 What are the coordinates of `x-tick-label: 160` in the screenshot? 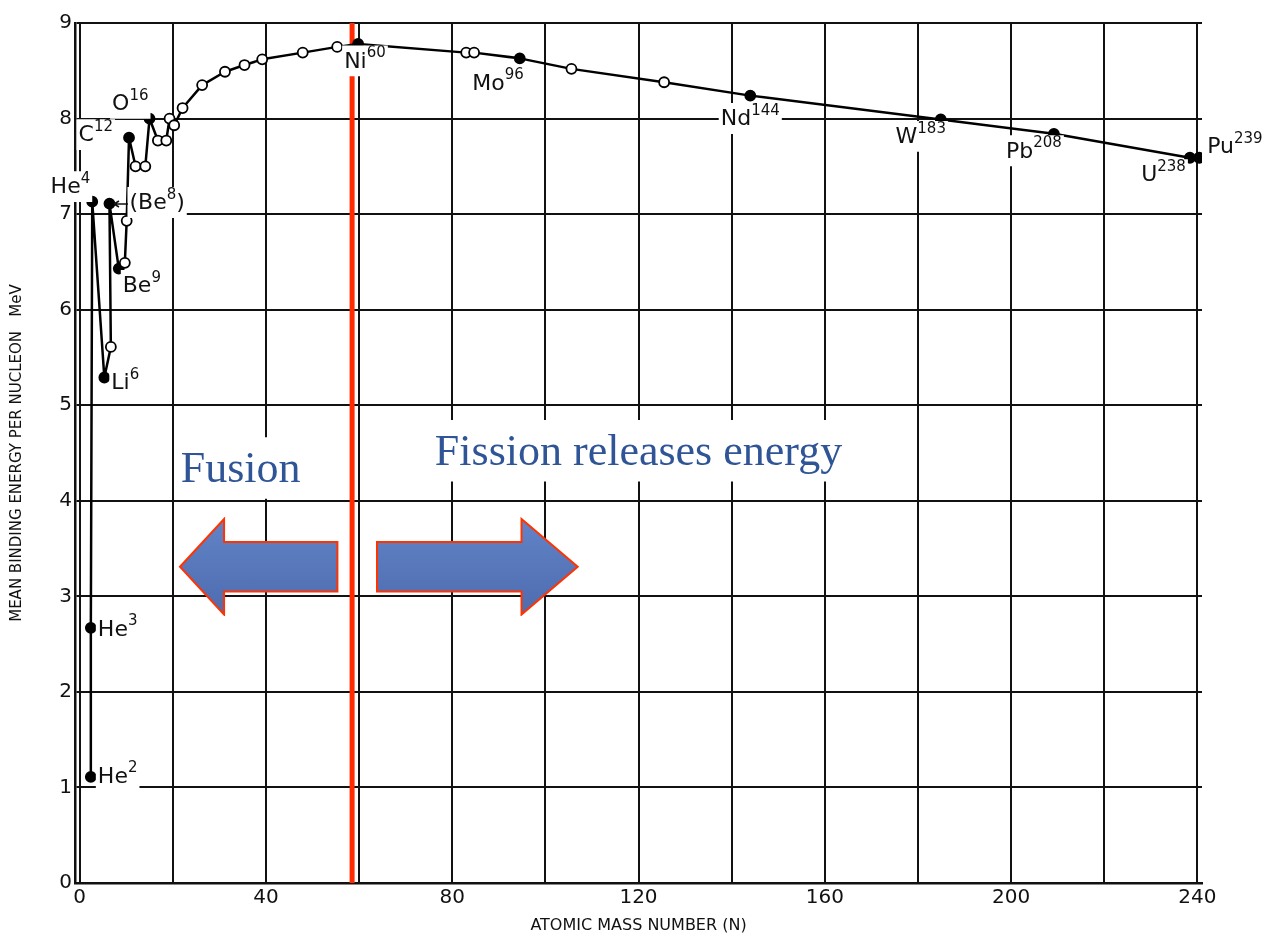 It's located at (824, 896).